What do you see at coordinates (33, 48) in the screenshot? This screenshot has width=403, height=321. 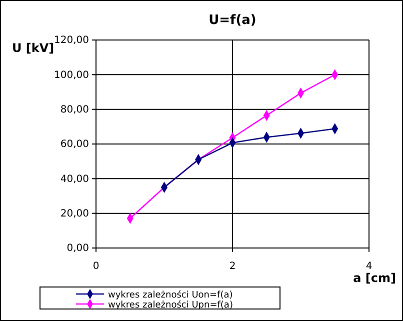 I see `y-axis-title: U [kV]` at bounding box center [33, 48].